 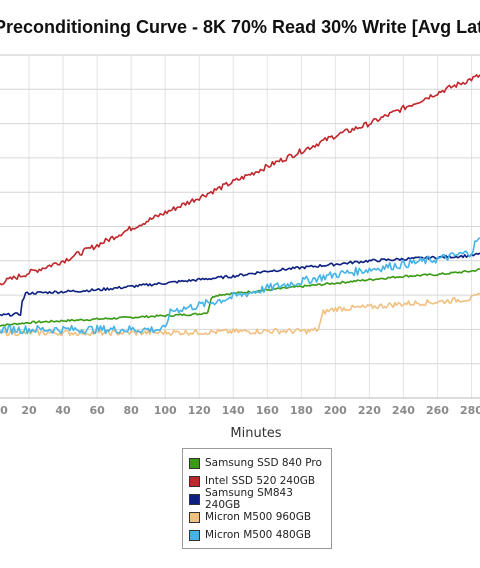 I want to click on x-tick-label: 240, so click(x=403, y=410).